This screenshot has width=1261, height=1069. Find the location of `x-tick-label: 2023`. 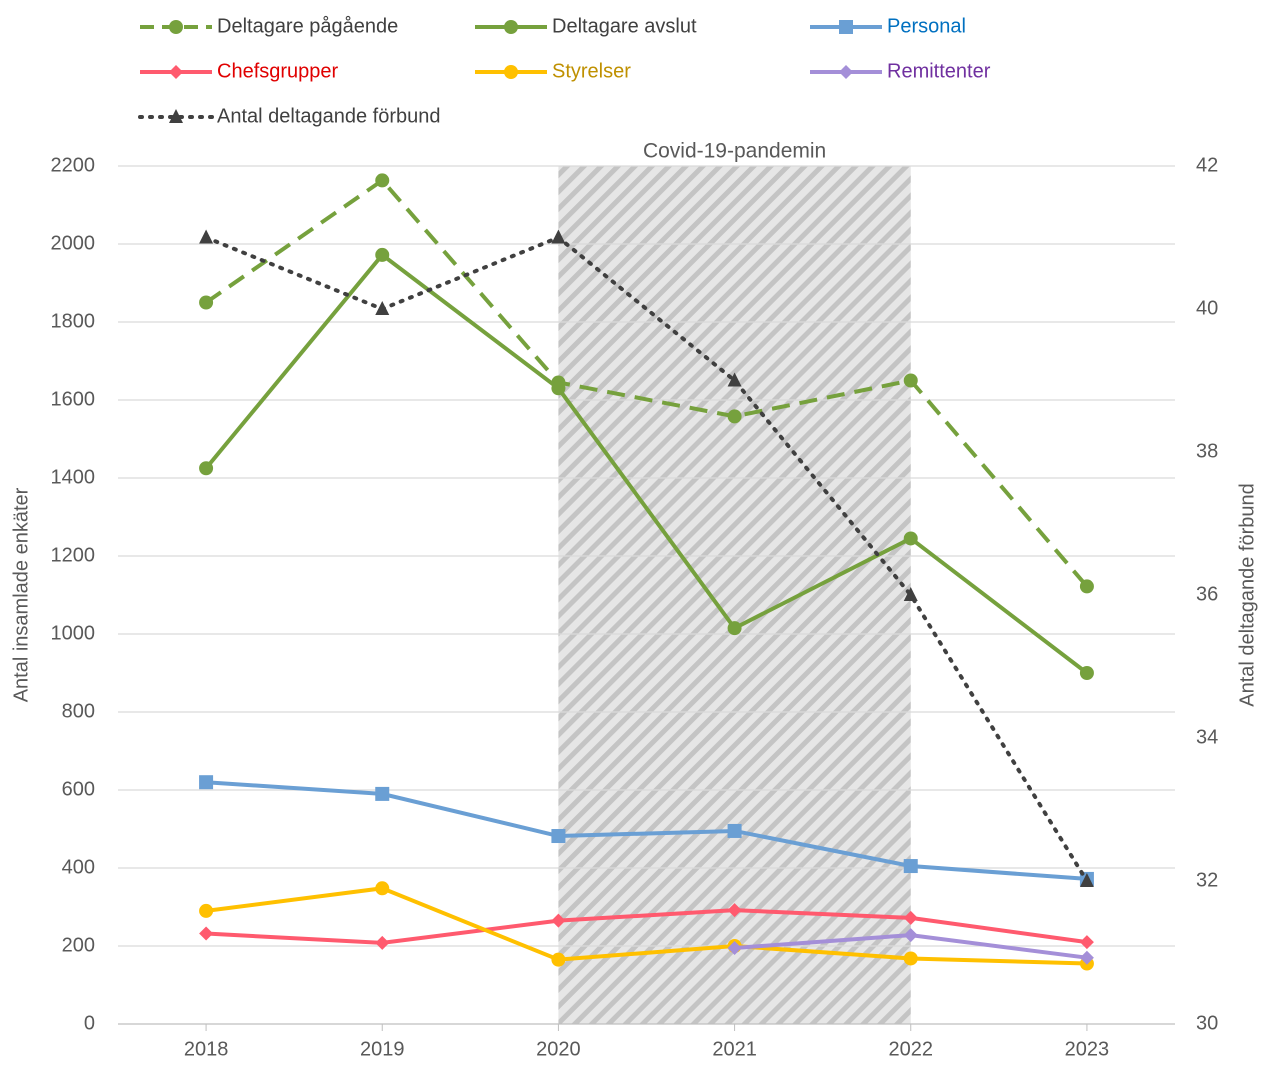

x-tick-label: 2023 is located at coordinates (1087, 1049).